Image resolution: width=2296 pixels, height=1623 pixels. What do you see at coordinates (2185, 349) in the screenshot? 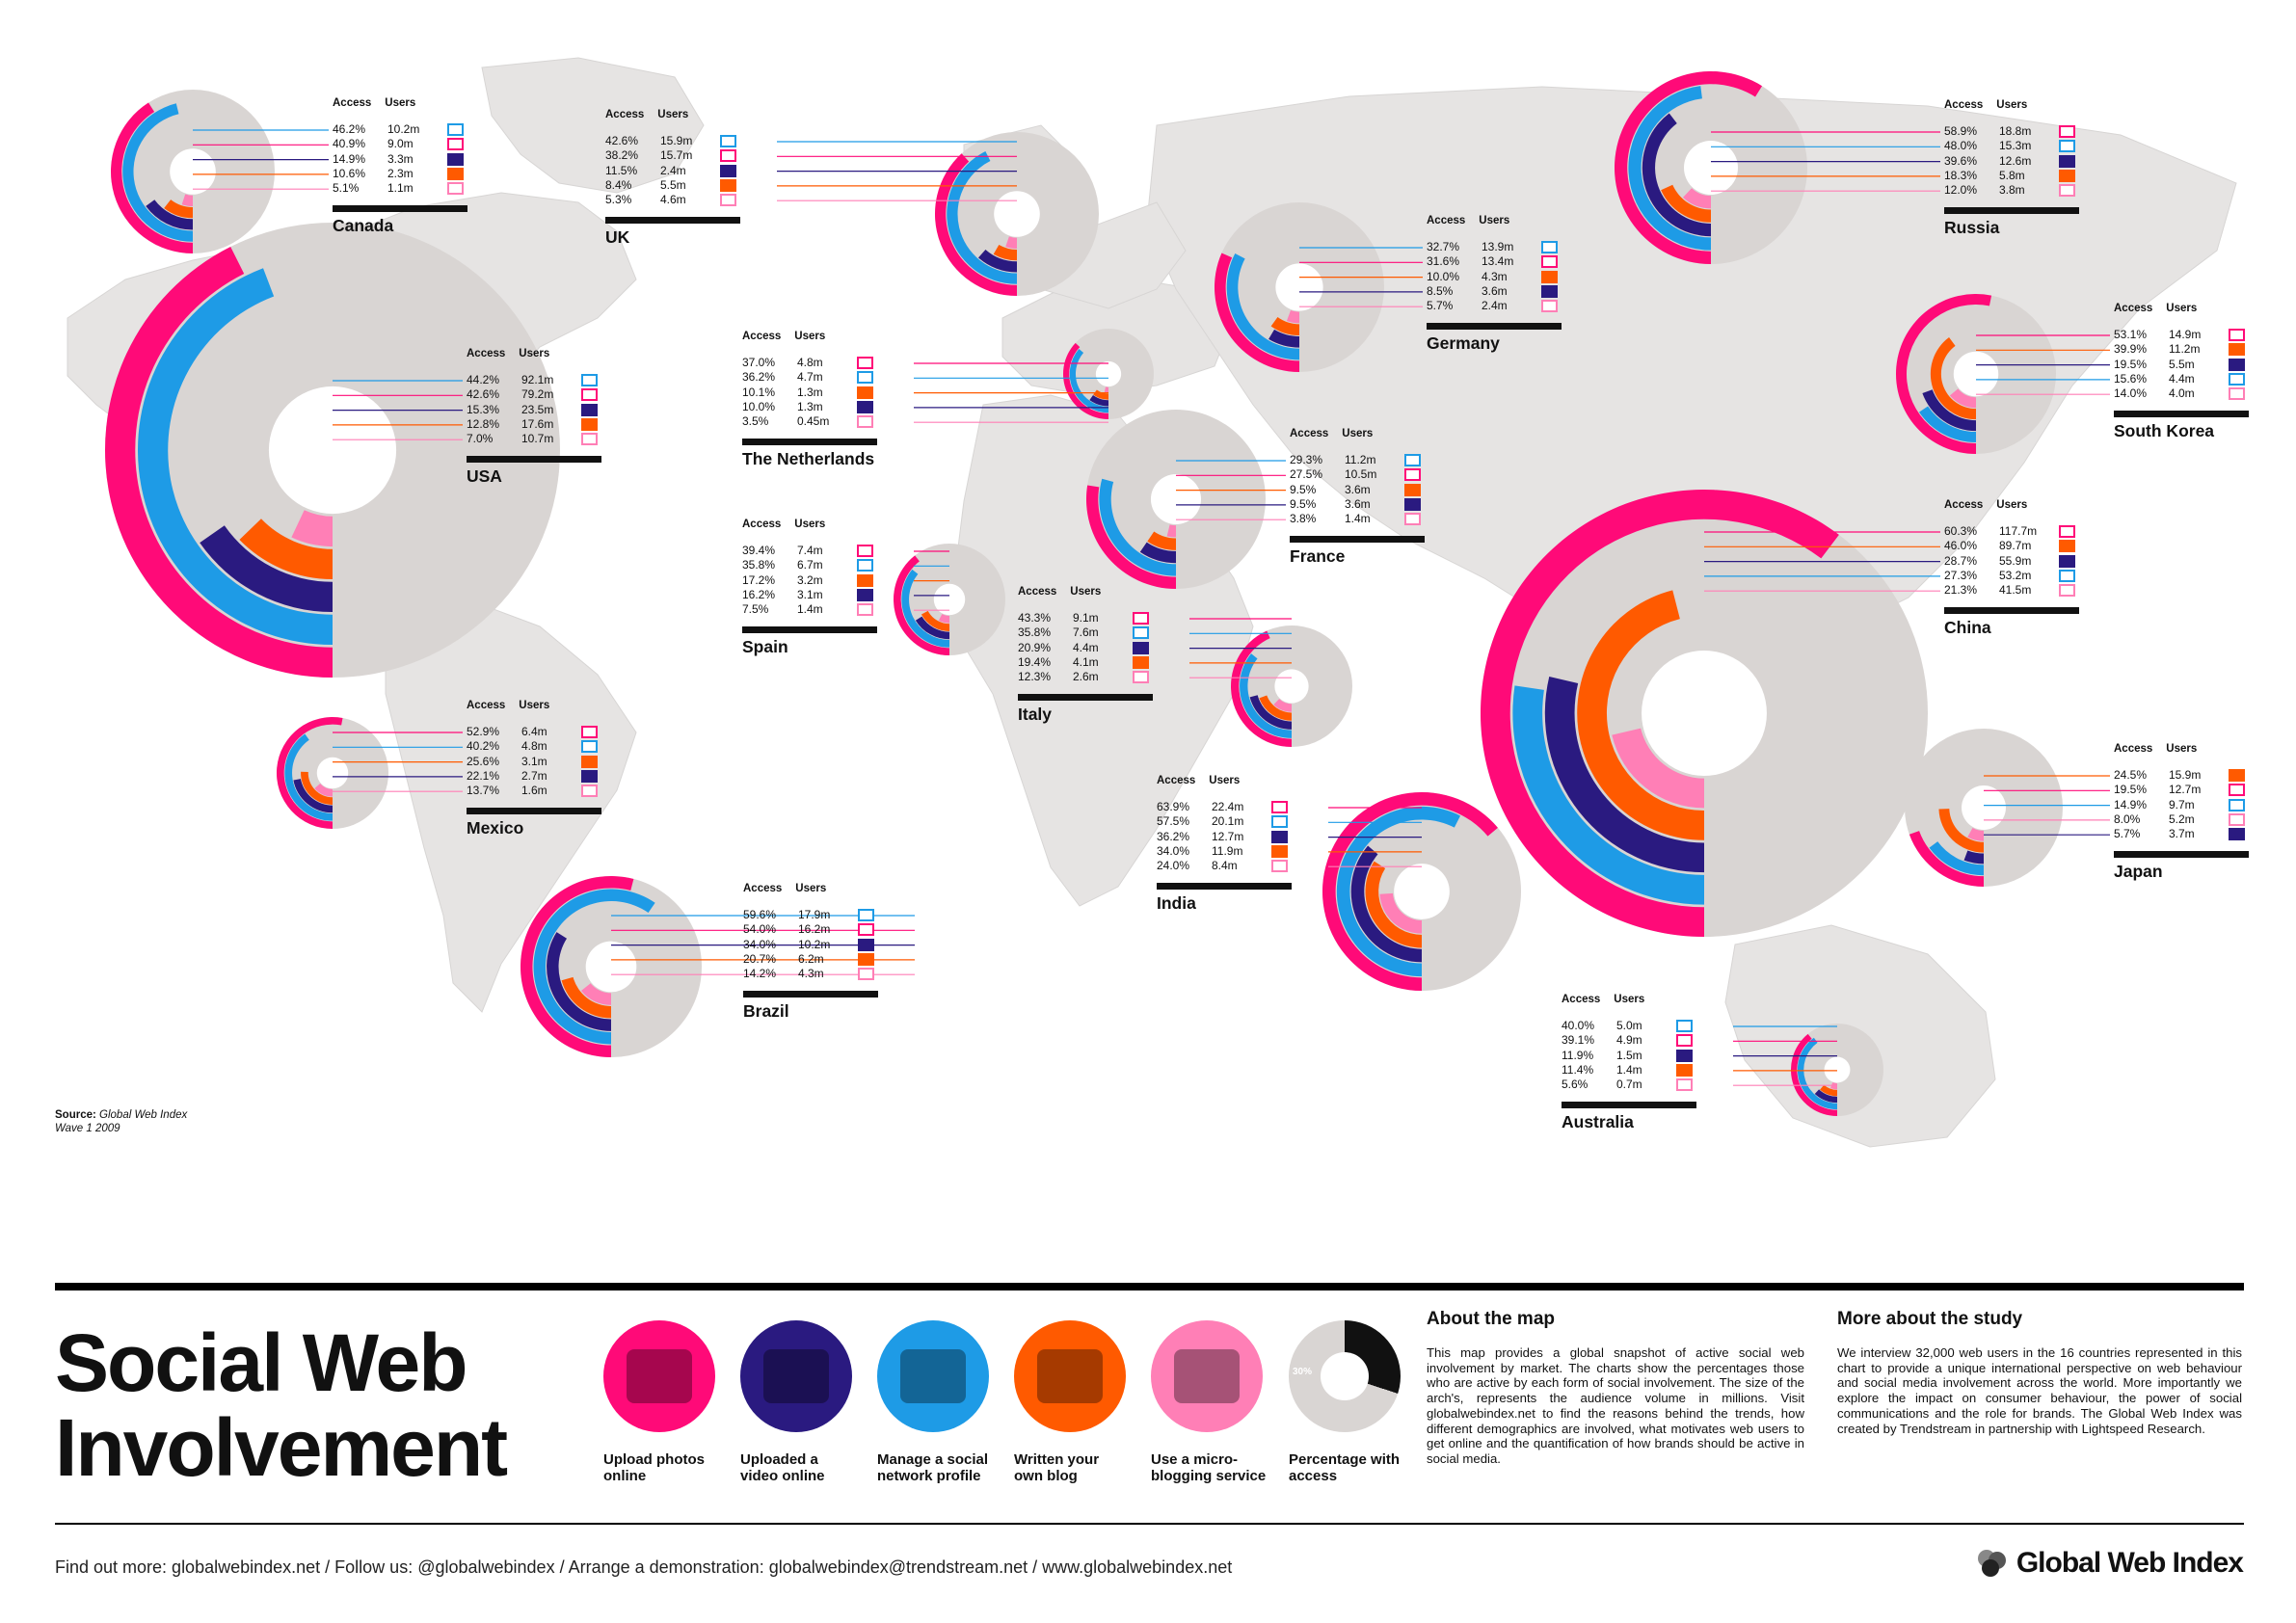
I see `users-value: 11.2m` at bounding box center [2185, 349].